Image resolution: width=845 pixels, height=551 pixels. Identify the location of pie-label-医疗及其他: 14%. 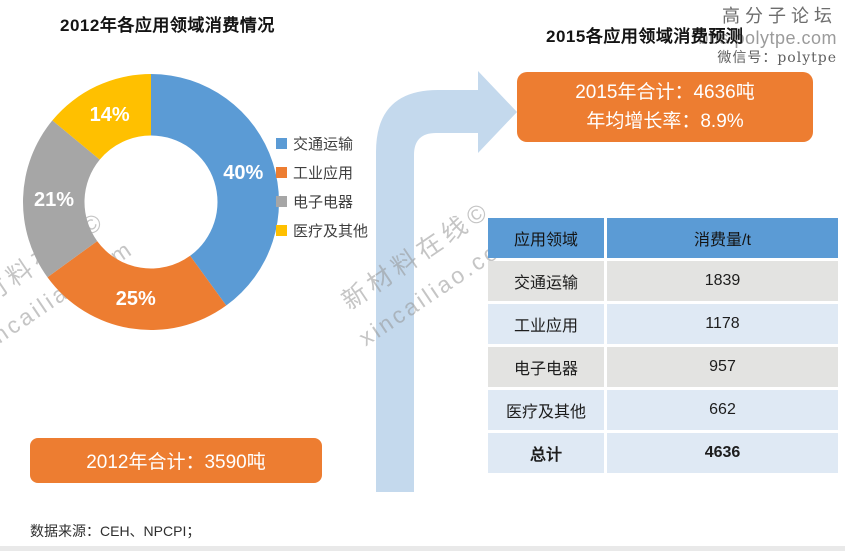
(110, 115).